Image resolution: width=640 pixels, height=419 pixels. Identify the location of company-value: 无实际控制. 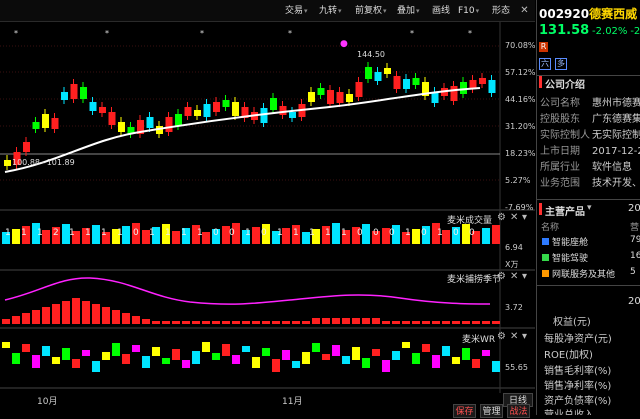
(616, 135).